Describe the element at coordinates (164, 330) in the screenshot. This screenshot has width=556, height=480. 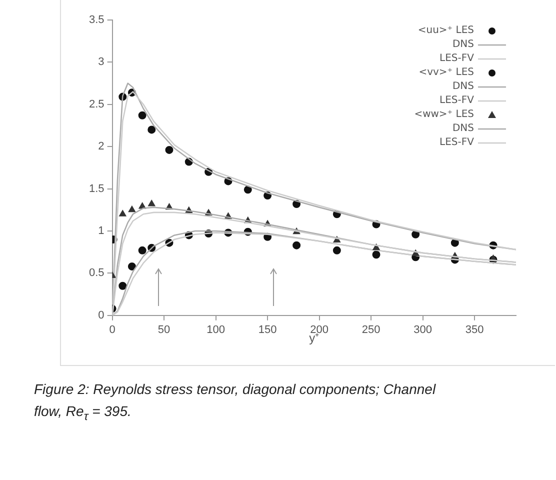
I see `x-tick-label: 50` at that location.